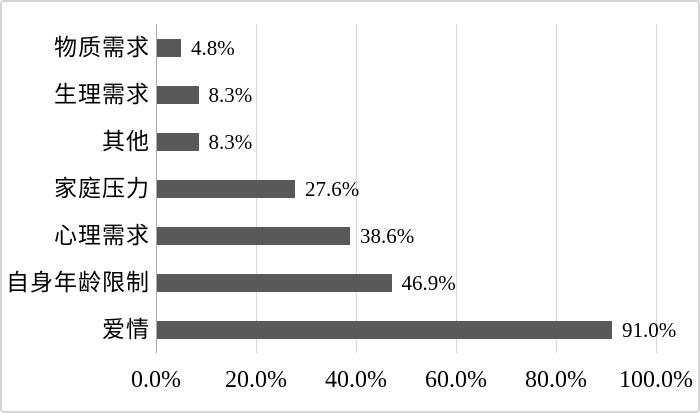 Image resolution: width=700 pixels, height=413 pixels. I want to click on value-label: 27.6%, so click(332, 188).